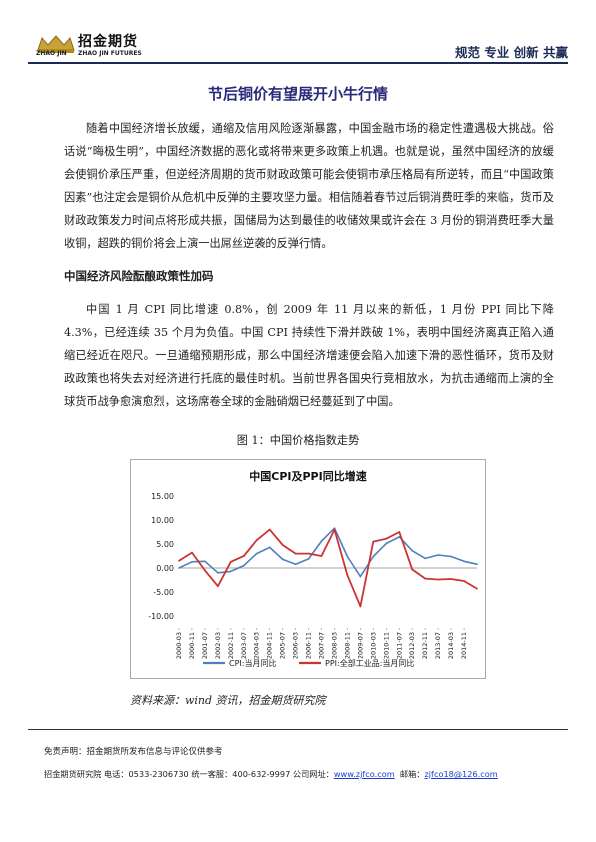 This screenshot has height=842, width=596. I want to click on x-tick-label: 2000-03, so click(179, 645).